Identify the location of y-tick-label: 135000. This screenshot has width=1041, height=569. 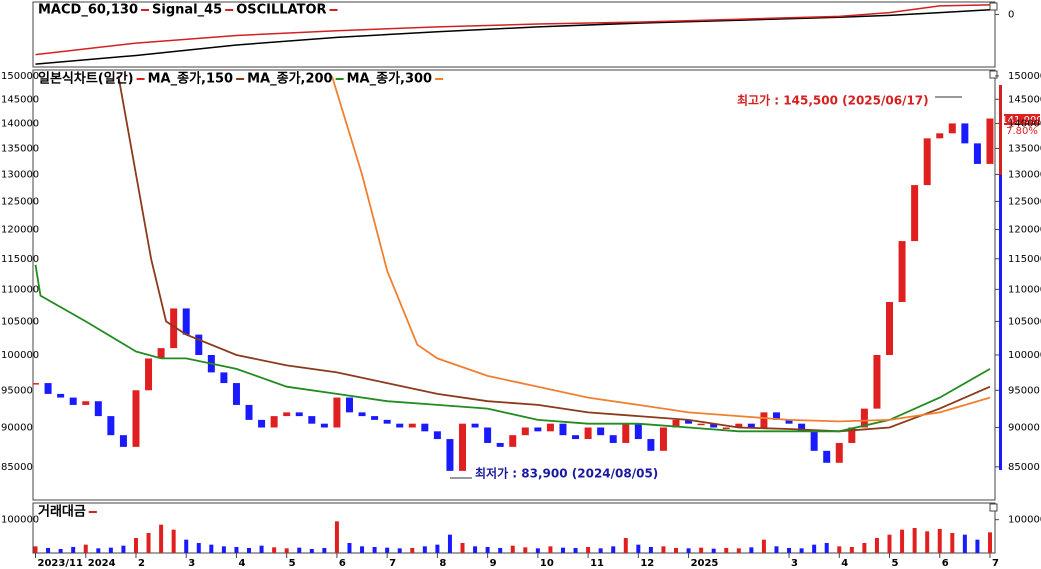
(1024, 148).